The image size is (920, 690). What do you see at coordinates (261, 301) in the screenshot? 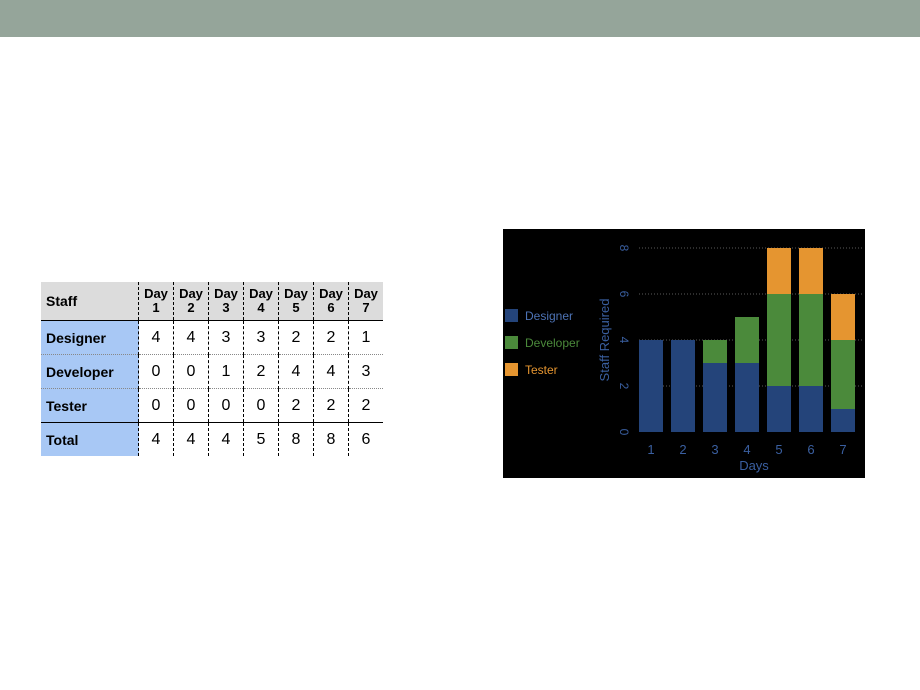
I see `table-header-day: Day 4` at bounding box center [261, 301].